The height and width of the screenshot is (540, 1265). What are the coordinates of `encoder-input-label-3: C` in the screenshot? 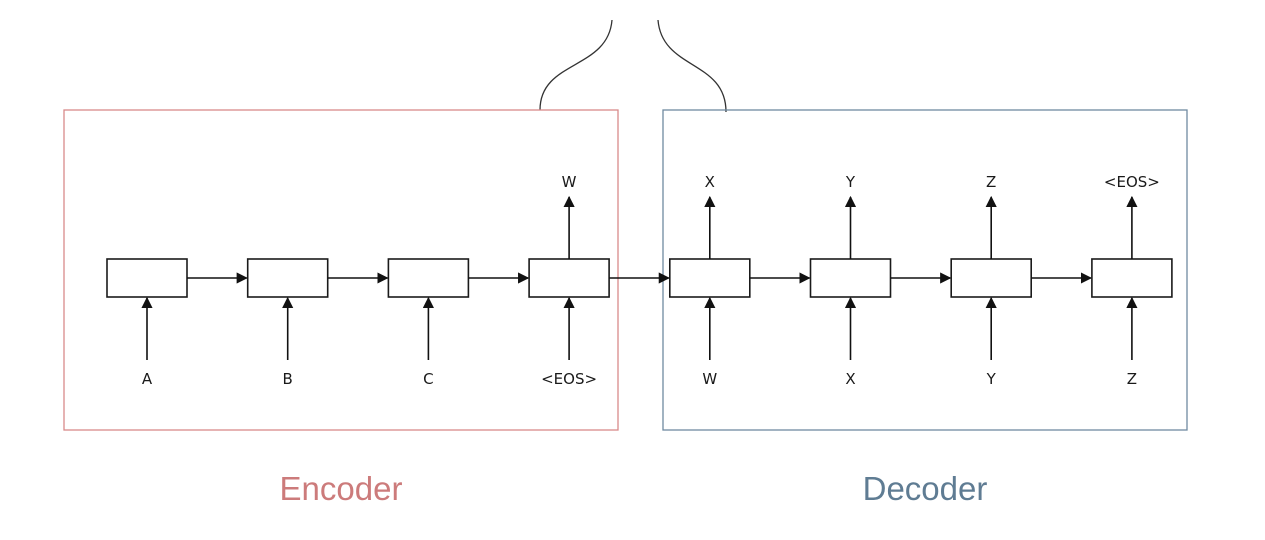 It's located at (428, 379).